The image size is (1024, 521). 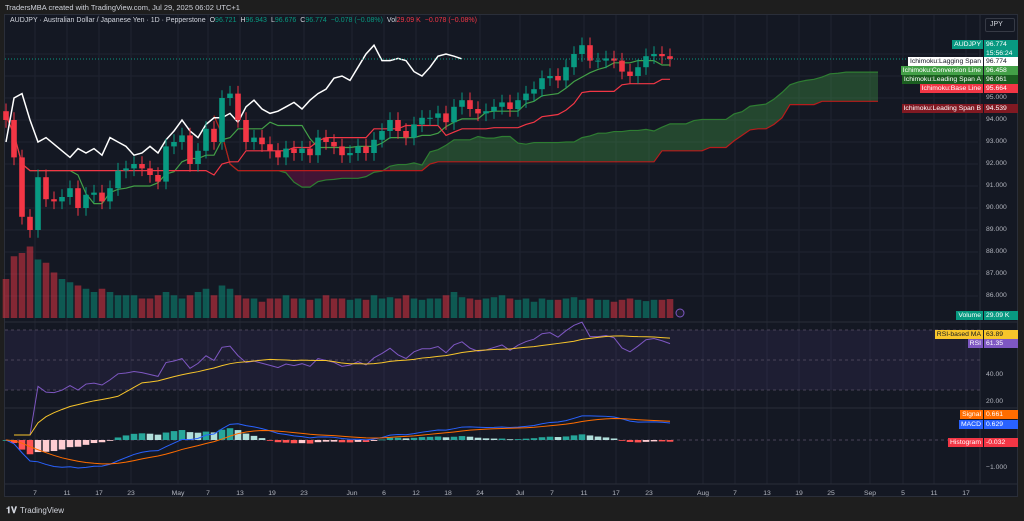 I want to click on countdown-timer: 15:56:24, so click(x=999, y=53).